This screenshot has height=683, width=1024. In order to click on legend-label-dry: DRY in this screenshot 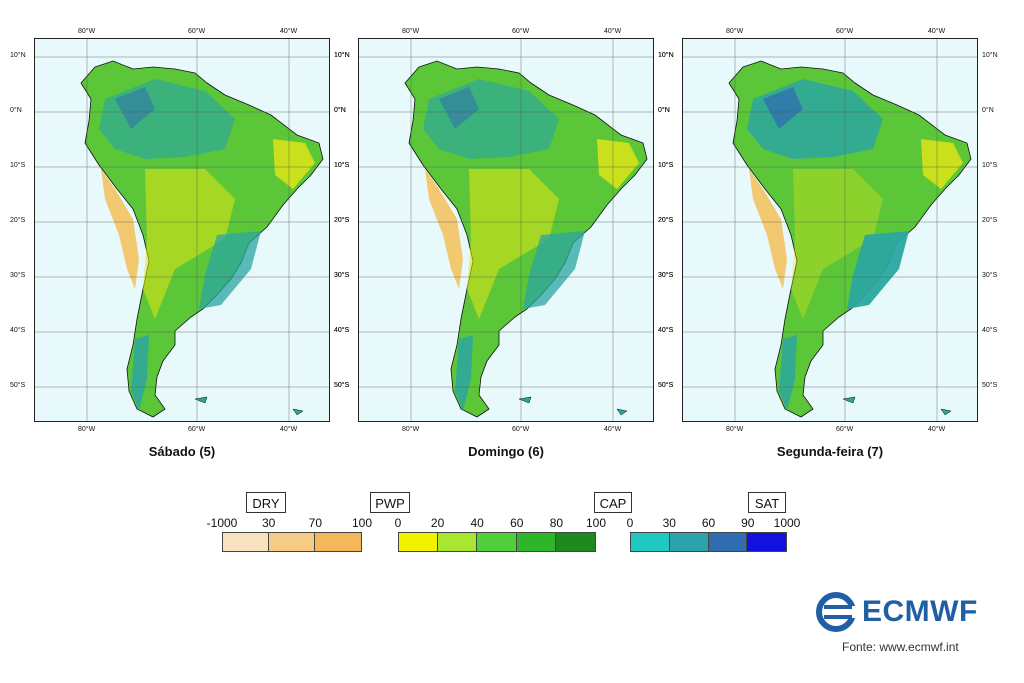, I will do `click(266, 502)`.